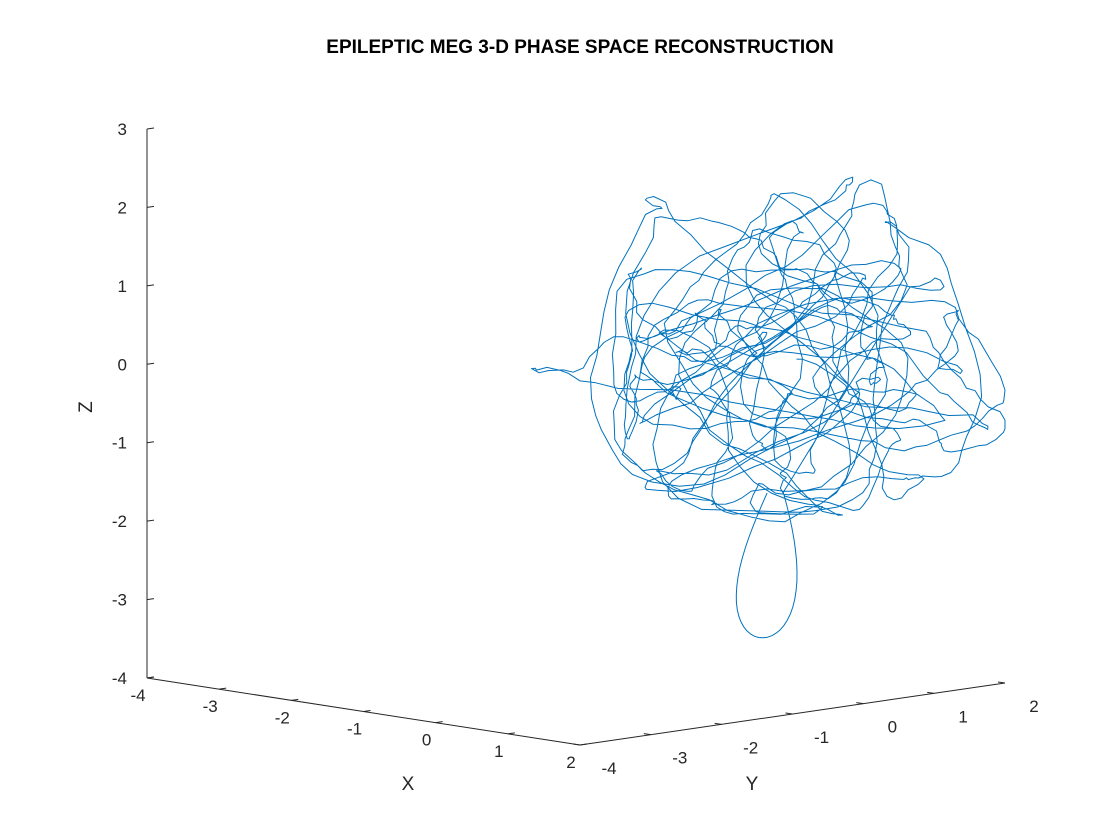  I want to click on z-tick-label: 3, so click(122, 129).